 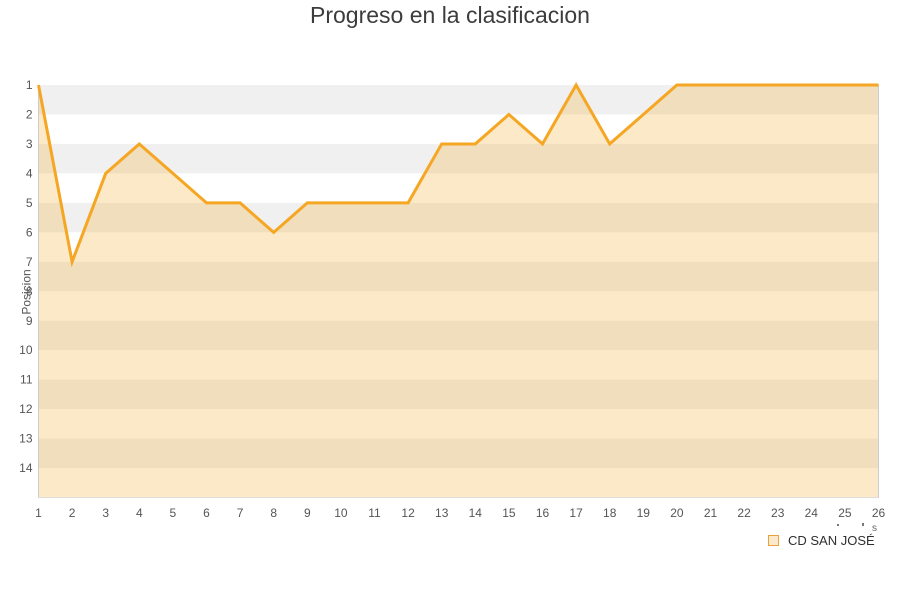 I want to click on x-tick-label: 1, so click(x=38, y=513).